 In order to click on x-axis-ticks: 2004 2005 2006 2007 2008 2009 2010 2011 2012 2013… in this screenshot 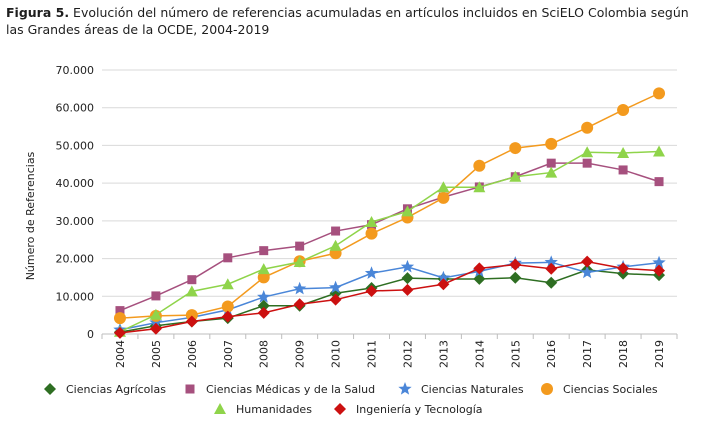, I will do `click(389, 351)`.